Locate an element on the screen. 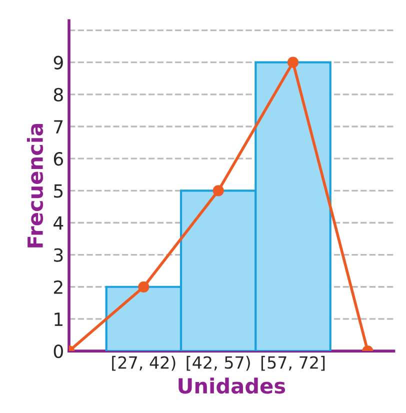  y-tick-label: 0 is located at coordinates (58, 351).